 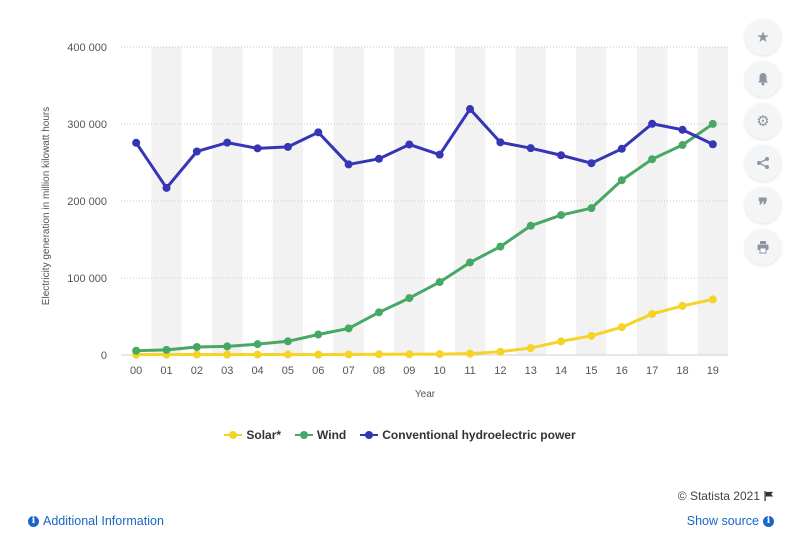 I want to click on legend-label-solar: Solar*, so click(x=264, y=435).